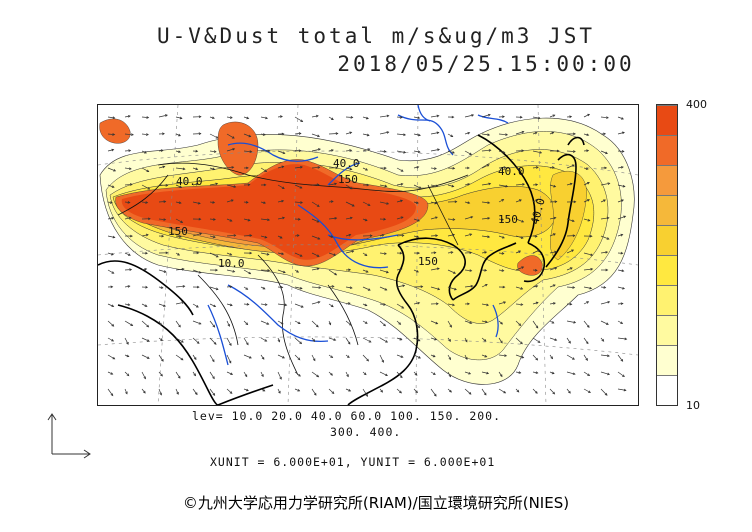  Describe the element at coordinates (376, 503) in the screenshot. I see `copyright-credit: ©九州大学応用力学研究所(RIAM)/国立環境研究所(NIES)` at that location.